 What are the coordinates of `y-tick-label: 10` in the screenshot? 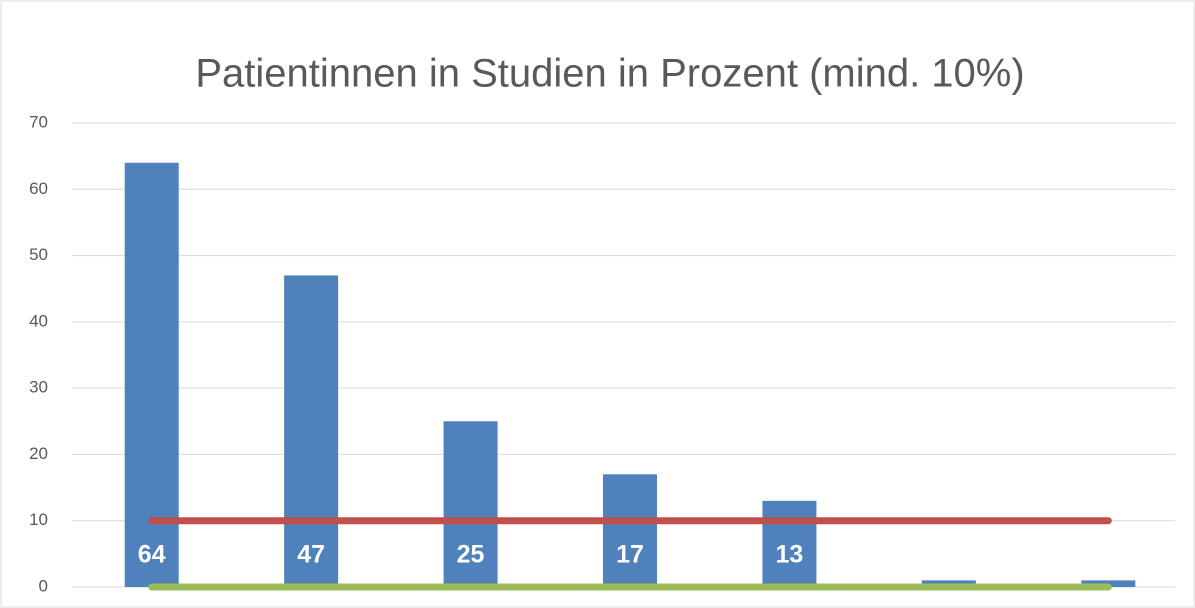 It's located at (38, 519).